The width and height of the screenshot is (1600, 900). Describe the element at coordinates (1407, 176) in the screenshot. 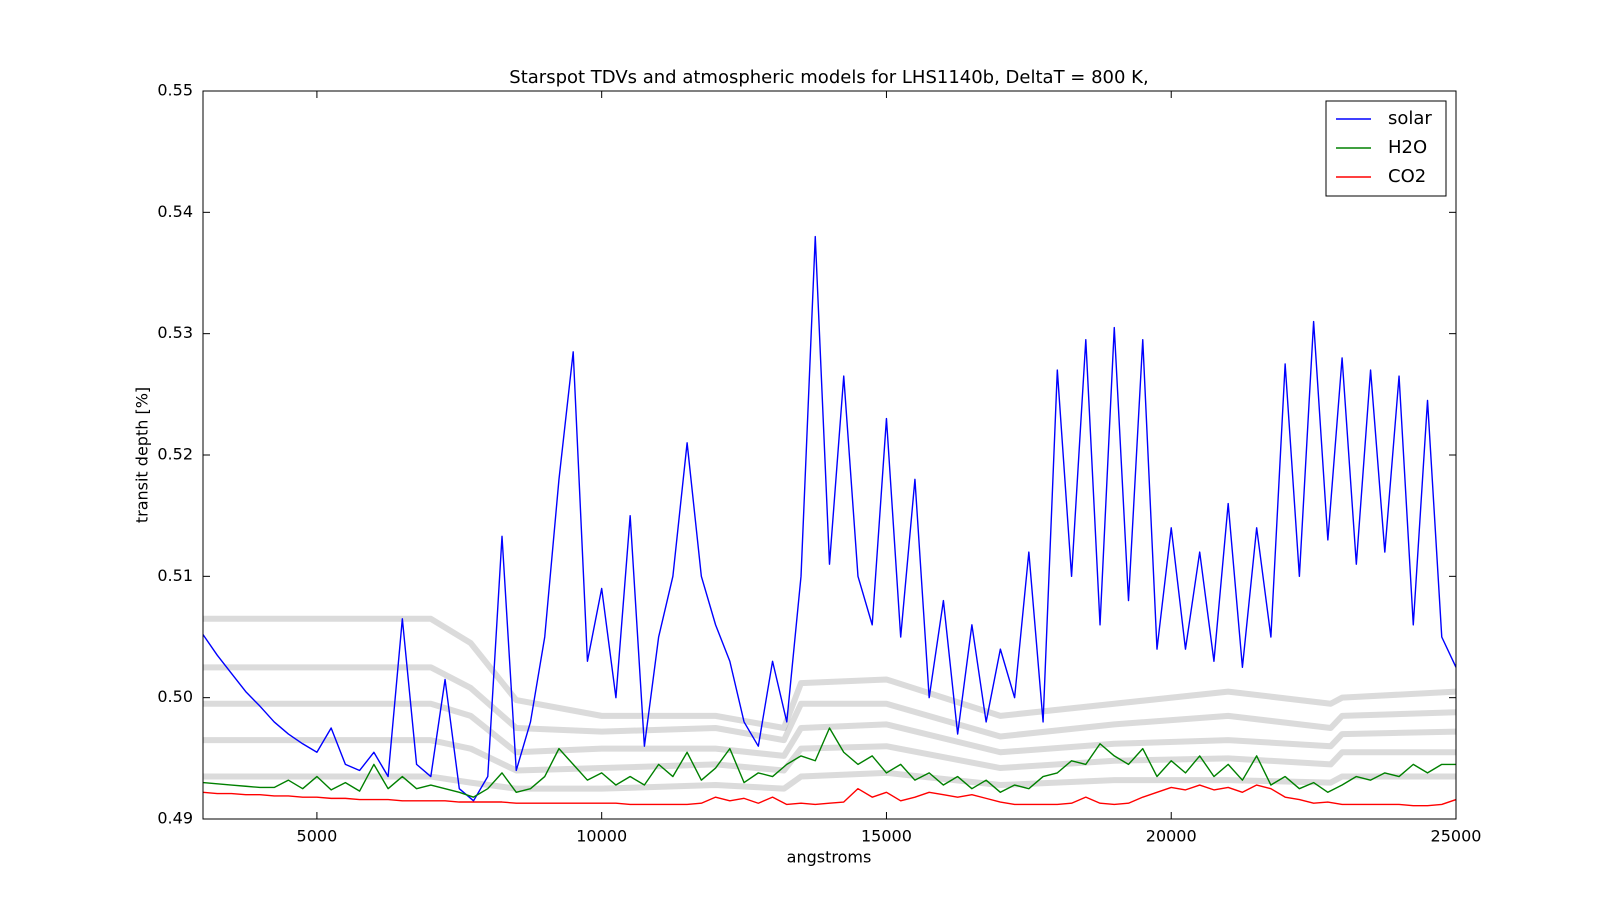

I see `legend-label: CO2` at that location.